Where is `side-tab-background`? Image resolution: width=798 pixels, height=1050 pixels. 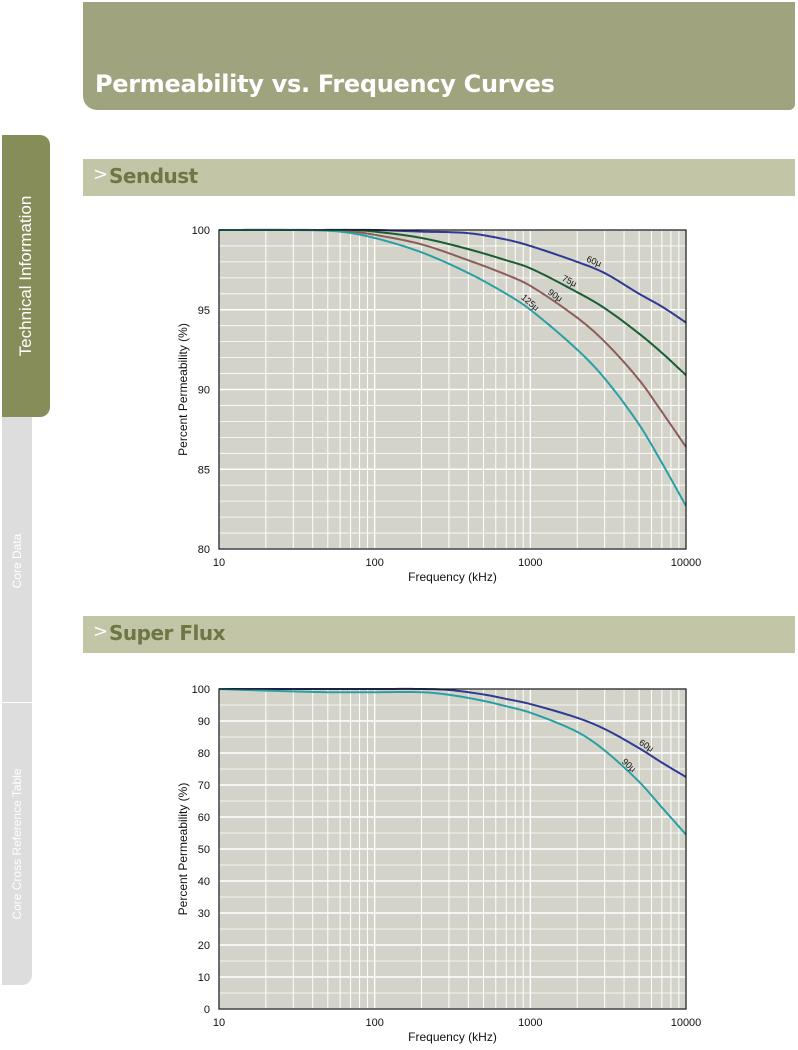
side-tab-background is located at coordinates (17, 695).